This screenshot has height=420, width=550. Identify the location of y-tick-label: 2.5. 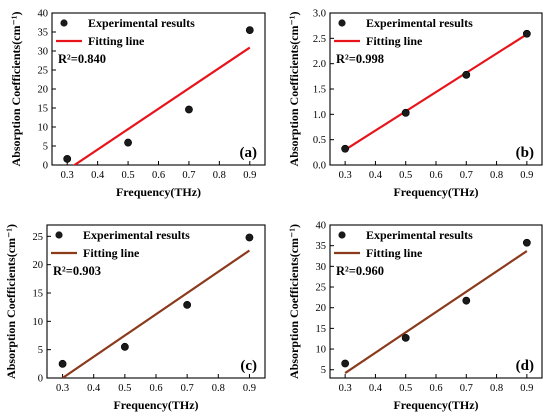
(319, 39).